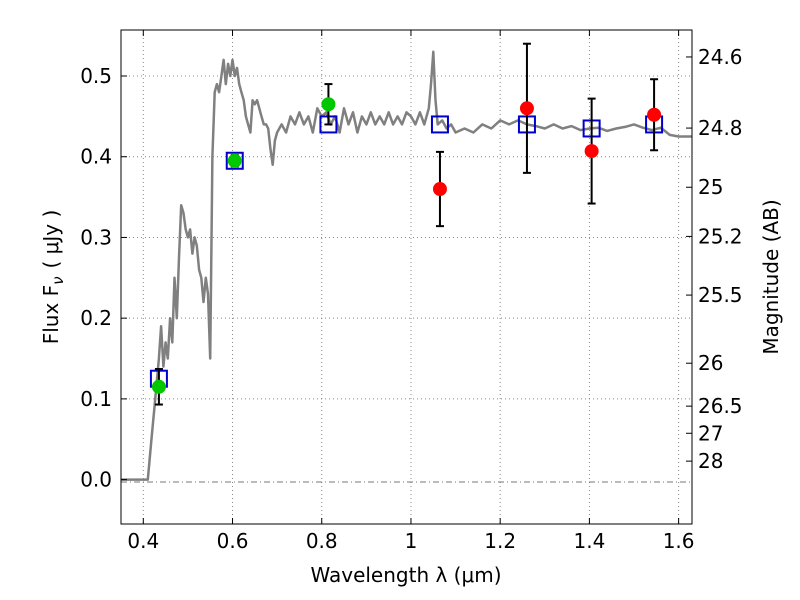 This screenshot has height=600, width=800. I want to click on y-tick-label: 0.2, so click(96, 318).